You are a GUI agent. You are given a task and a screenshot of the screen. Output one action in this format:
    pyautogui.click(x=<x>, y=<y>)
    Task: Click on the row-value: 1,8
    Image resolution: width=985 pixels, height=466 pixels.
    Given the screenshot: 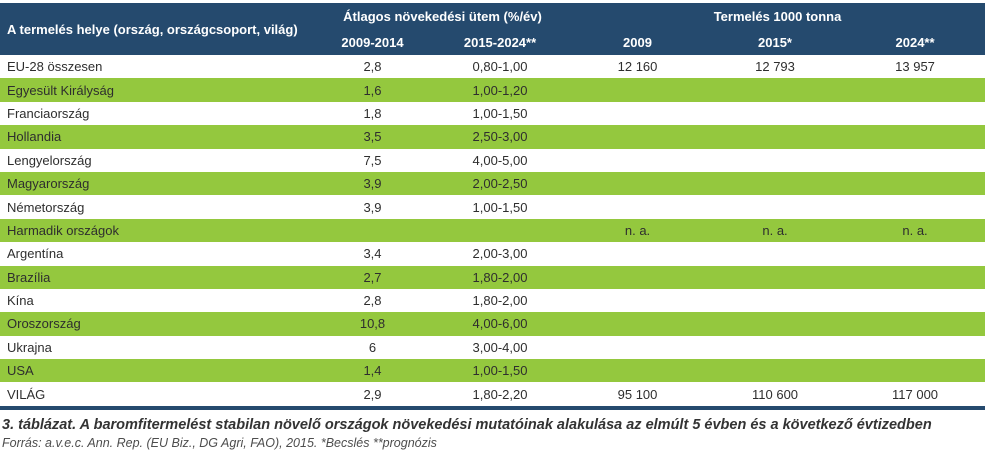 What is the action you would take?
    pyautogui.click(x=372, y=113)
    